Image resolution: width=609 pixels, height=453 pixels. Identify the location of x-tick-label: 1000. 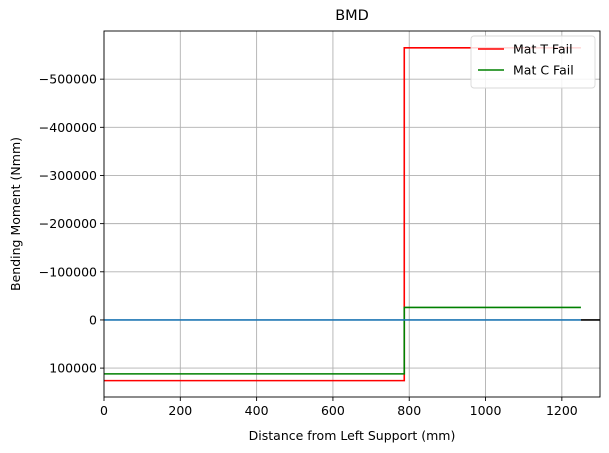
(486, 410).